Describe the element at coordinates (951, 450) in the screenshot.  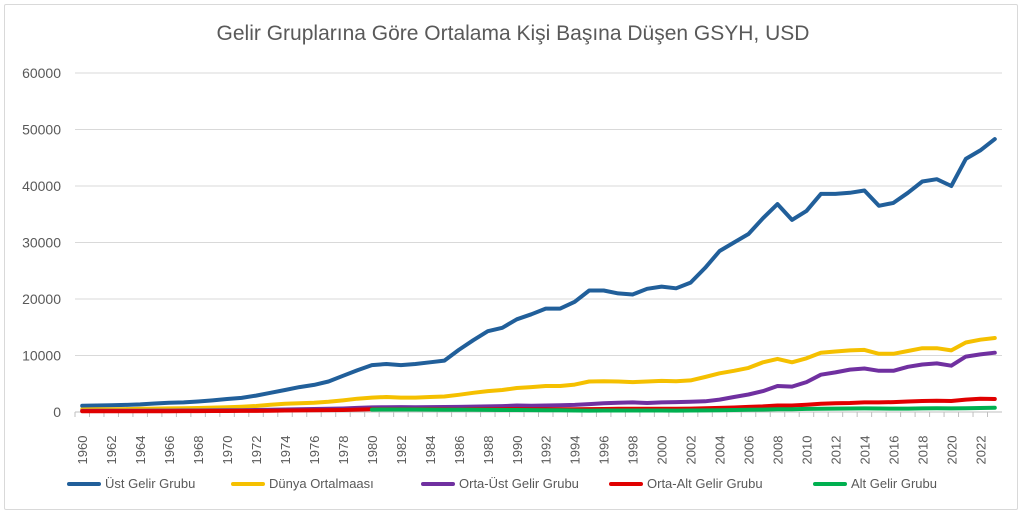
I see `x-tick-label: 2020` at that location.